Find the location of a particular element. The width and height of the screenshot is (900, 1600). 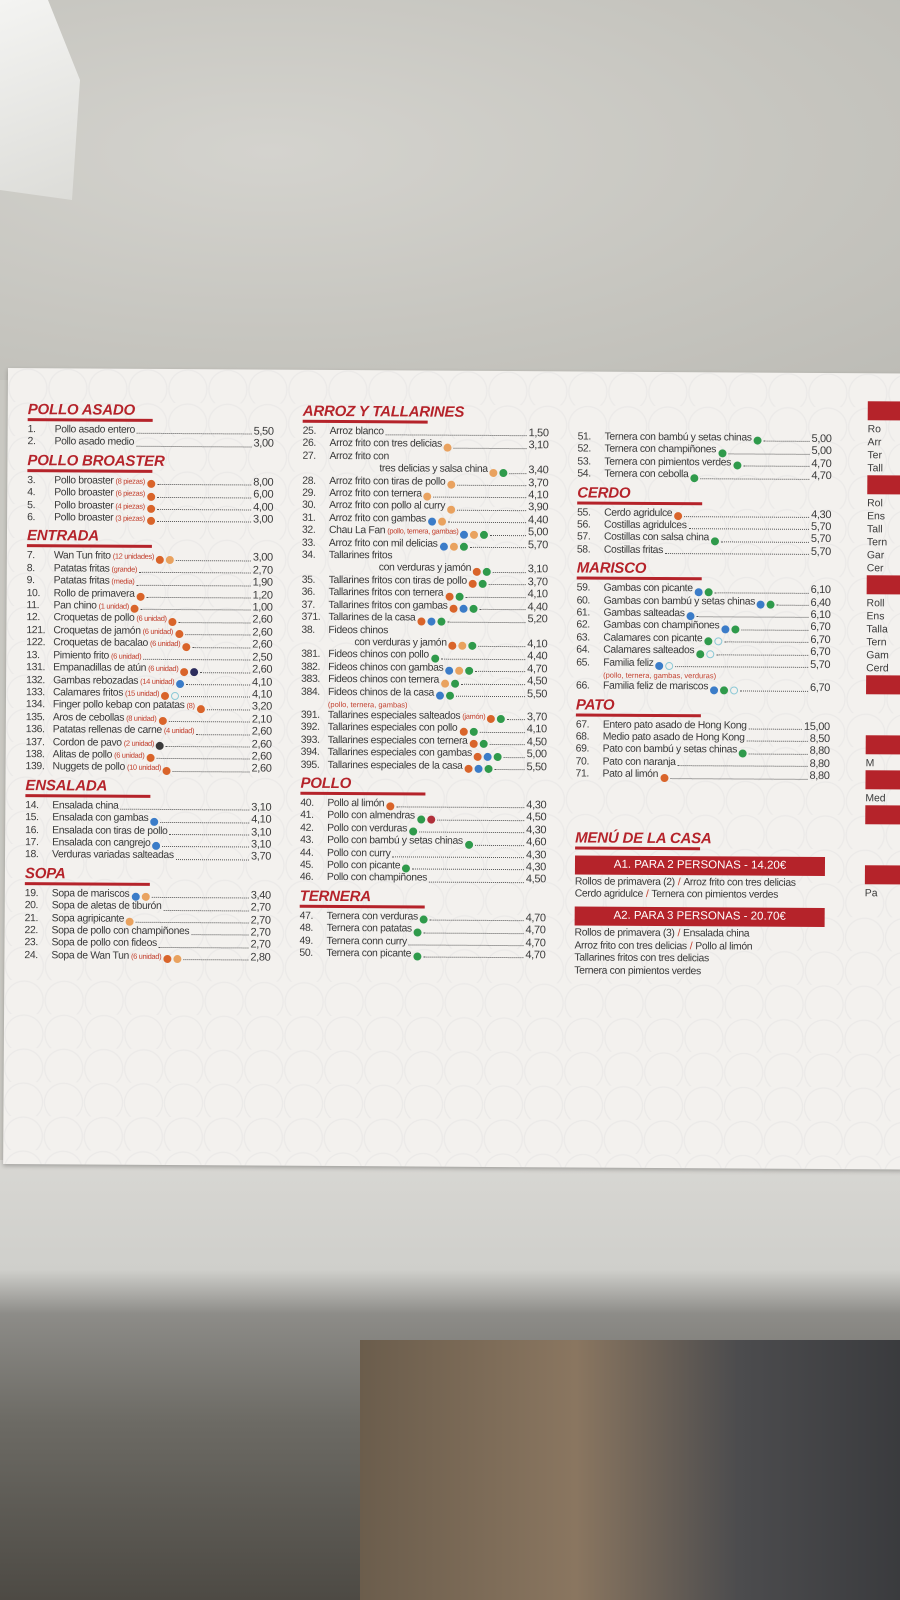

item-name: Gambas con champiñones is located at coordinates (661, 626).